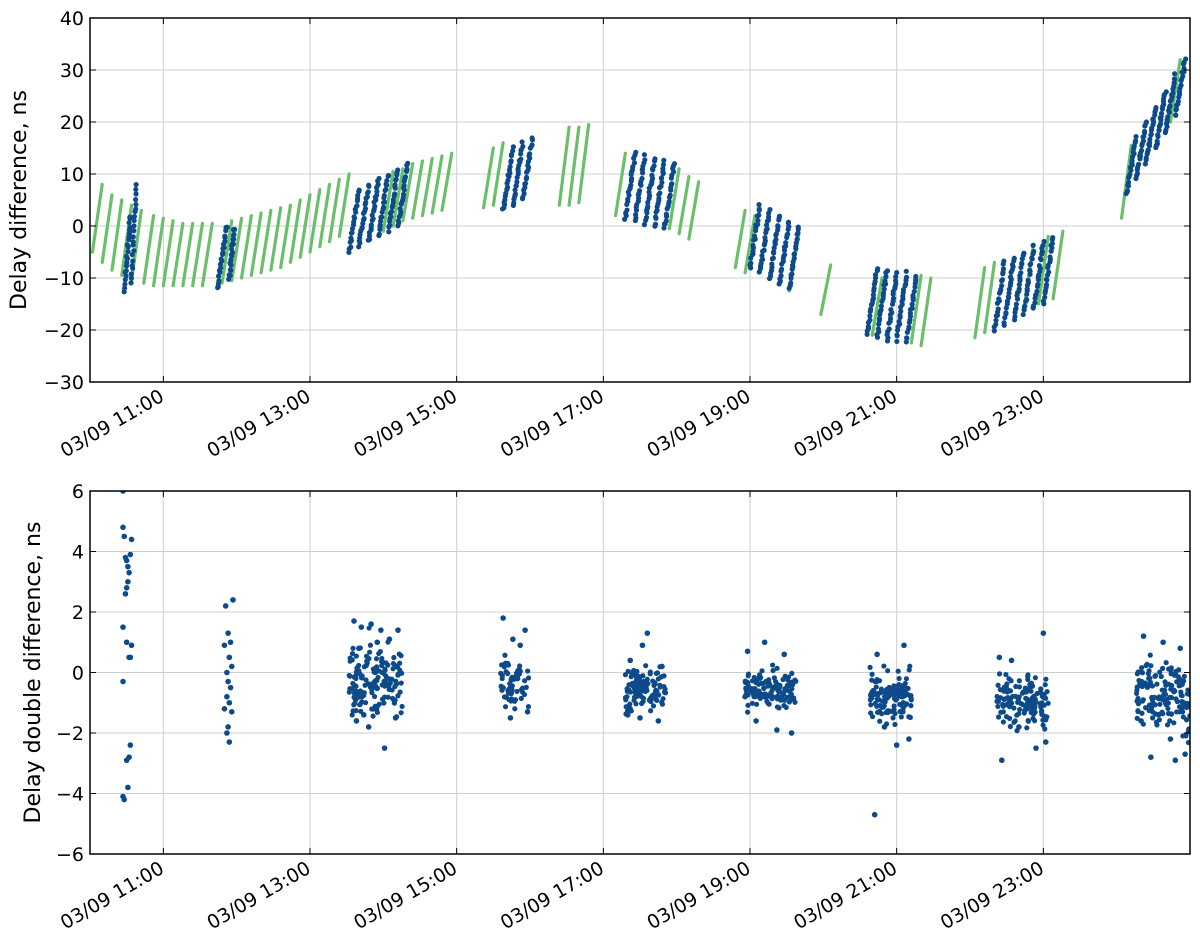 The image size is (1200, 952). Describe the element at coordinates (19, 200) in the screenshot. I see `y-axis-title: Delay difference, ns` at that location.